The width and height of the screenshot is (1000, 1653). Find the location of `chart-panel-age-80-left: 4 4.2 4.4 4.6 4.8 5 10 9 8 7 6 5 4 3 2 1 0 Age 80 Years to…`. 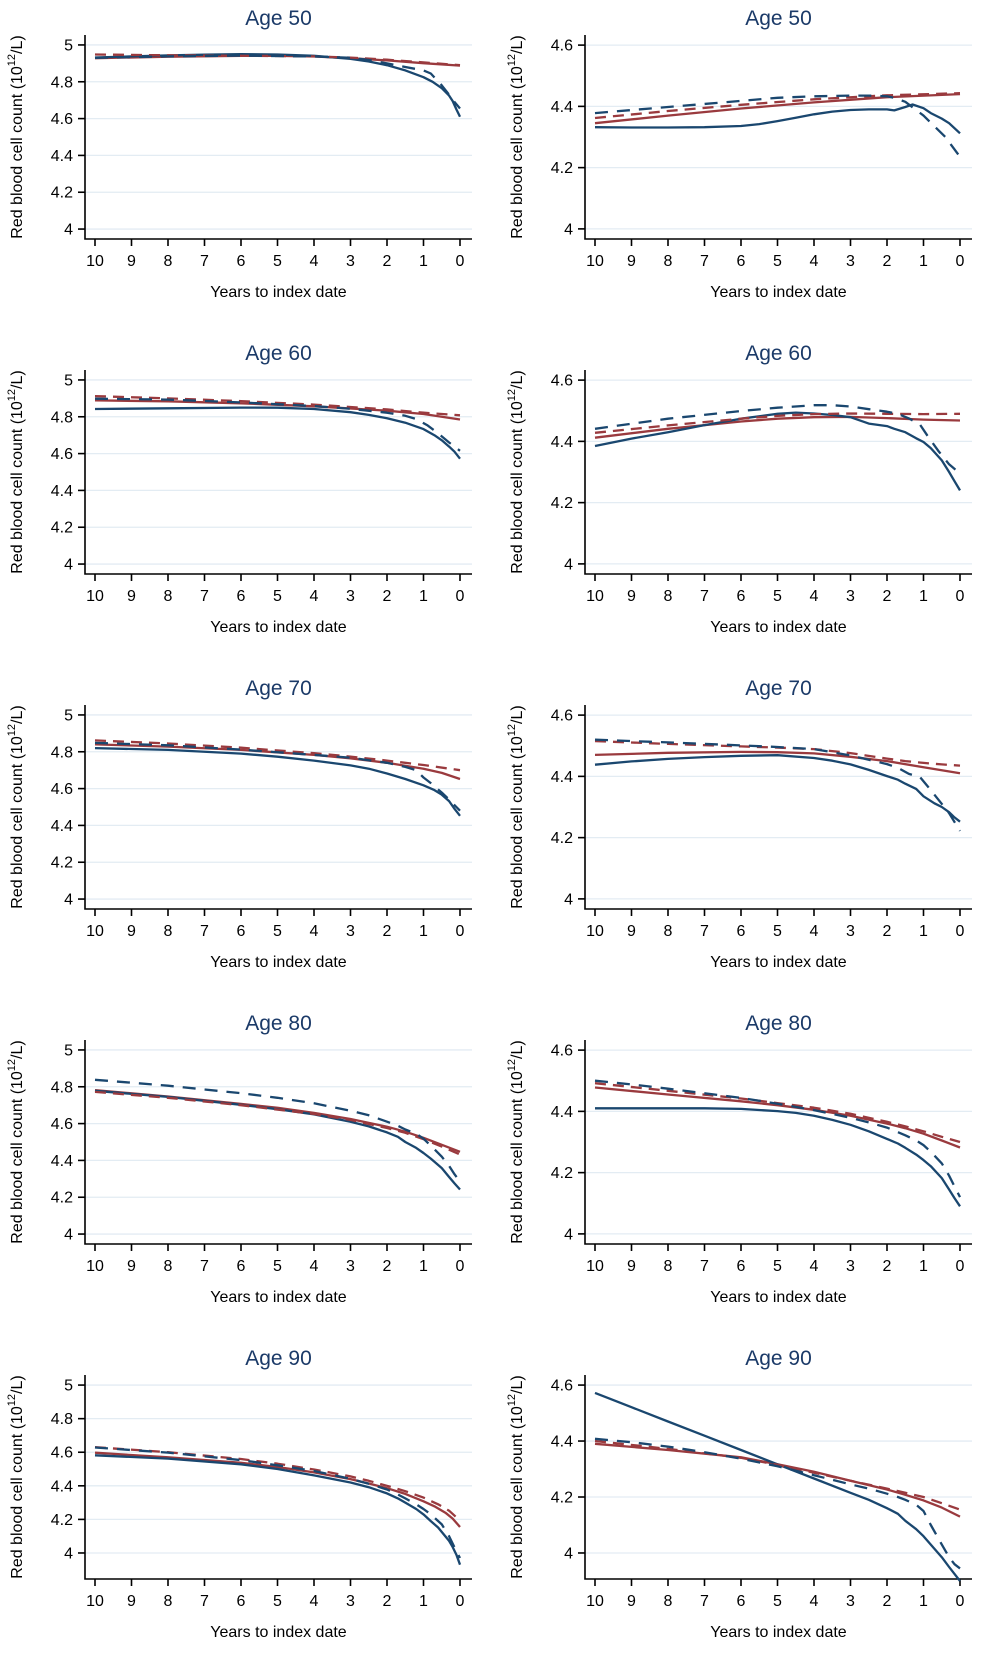

chart-panel-age-80-left: 4 4.2 4.4 4.6 4.8 5 10 9 8 7 6 5 4 3 2 1 0 Age 80 Years to… is located at coordinates (250, 1149).